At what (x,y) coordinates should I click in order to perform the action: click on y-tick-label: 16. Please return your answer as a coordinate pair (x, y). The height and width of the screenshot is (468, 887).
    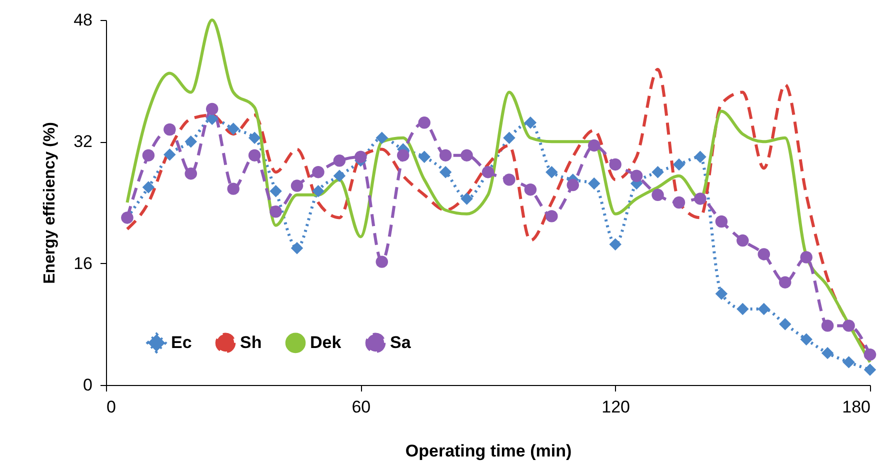
    Looking at the image, I should click on (83, 263).